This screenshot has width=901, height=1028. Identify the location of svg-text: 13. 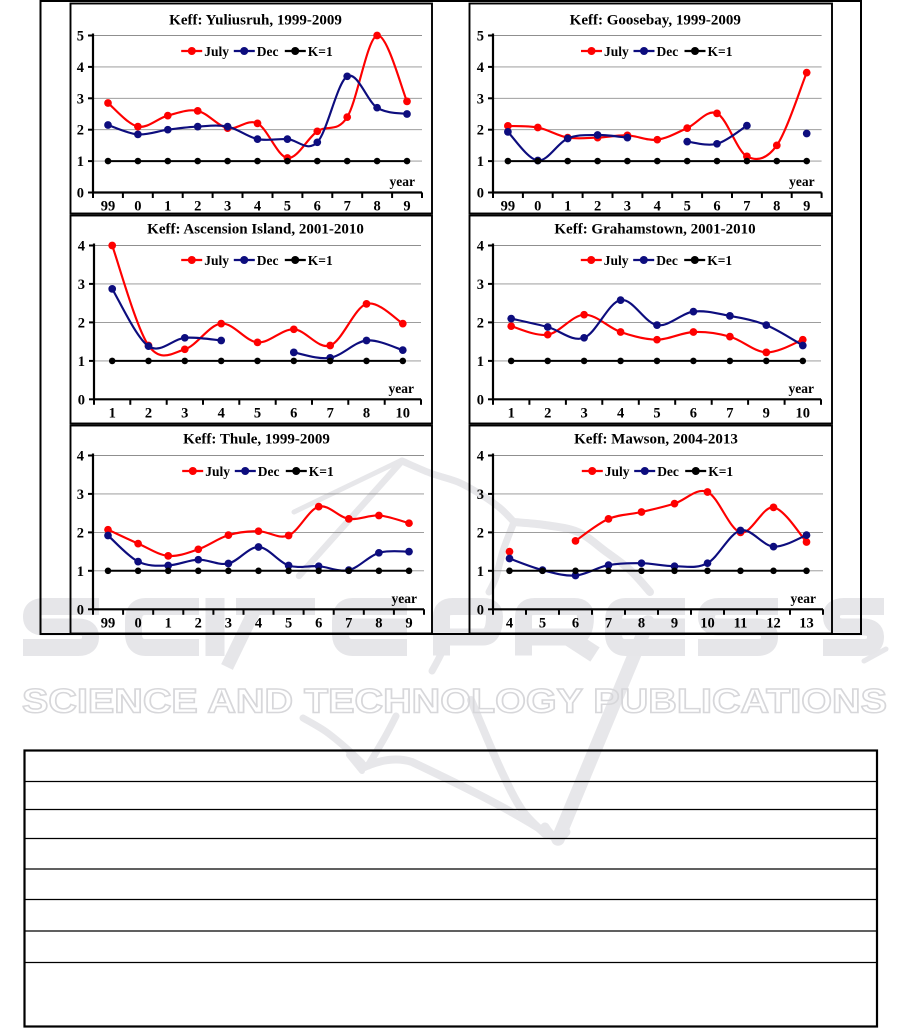
(806, 623).